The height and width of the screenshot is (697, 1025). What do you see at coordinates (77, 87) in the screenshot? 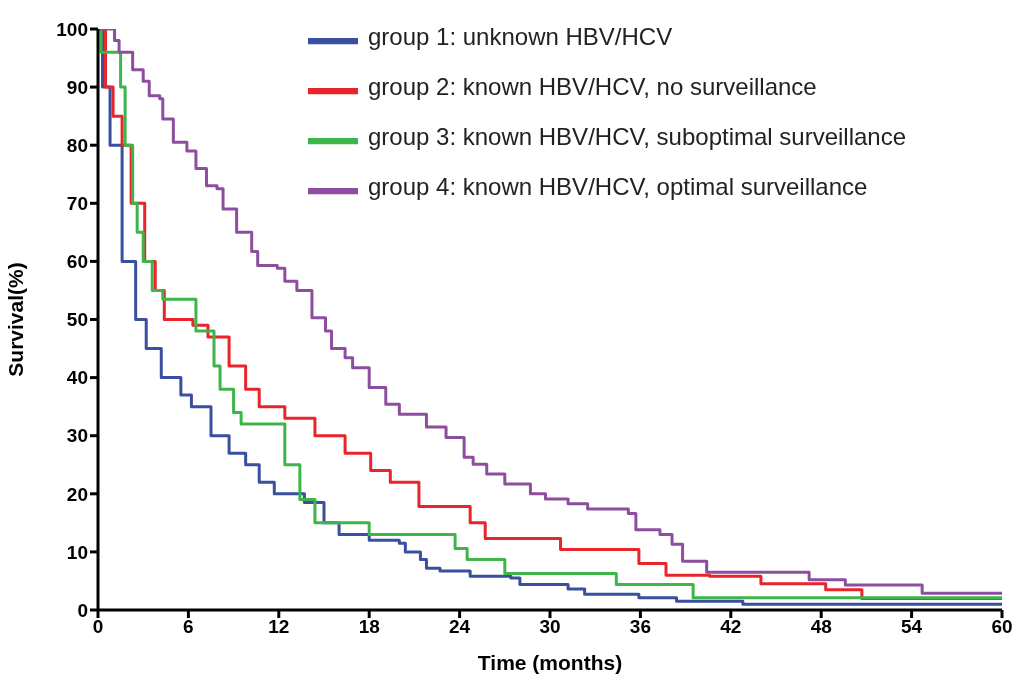
I see `y-tick-label: 90` at bounding box center [77, 87].